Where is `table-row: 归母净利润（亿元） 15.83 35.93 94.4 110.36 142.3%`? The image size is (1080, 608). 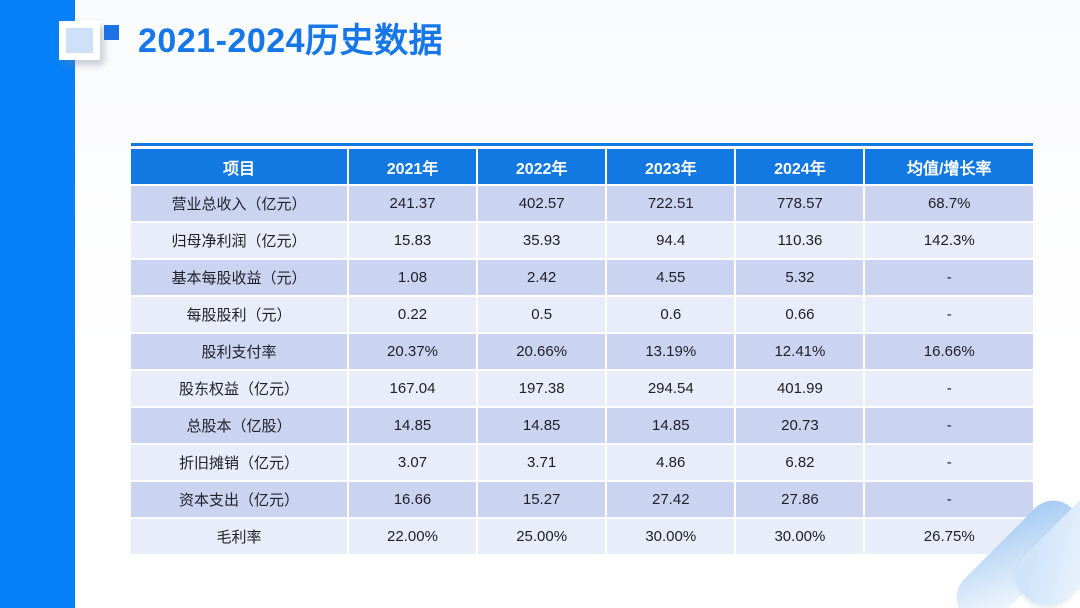 table-row: 归母净利润（亿元） 15.83 35.93 94.4 110.36 142.3% is located at coordinates (582, 241).